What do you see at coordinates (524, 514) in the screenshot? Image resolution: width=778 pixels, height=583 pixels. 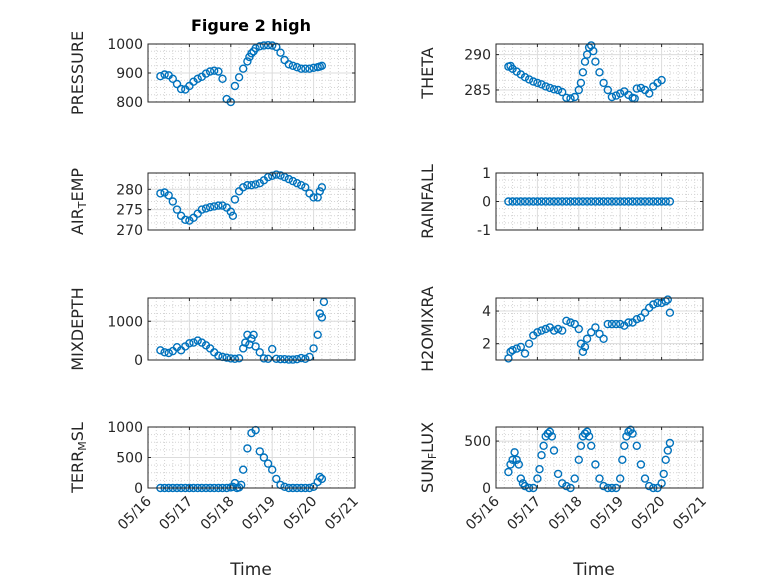 I see `x-tick-label: 05/17` at bounding box center [524, 514].